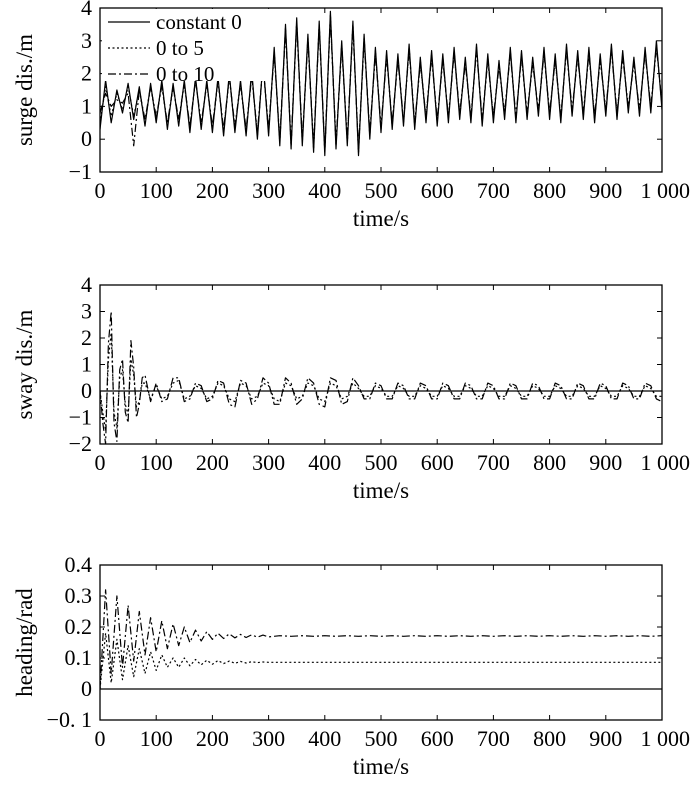 The image size is (700, 790). What do you see at coordinates (199, 22) in the screenshot?
I see `legend-label-1: constant 0` at bounding box center [199, 22].